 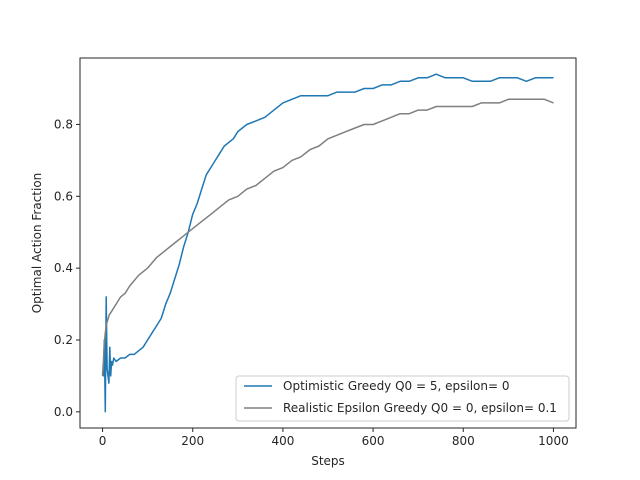 I want to click on x-axis-ticks: 0 200 400 600 800 1000, so click(x=334, y=438).